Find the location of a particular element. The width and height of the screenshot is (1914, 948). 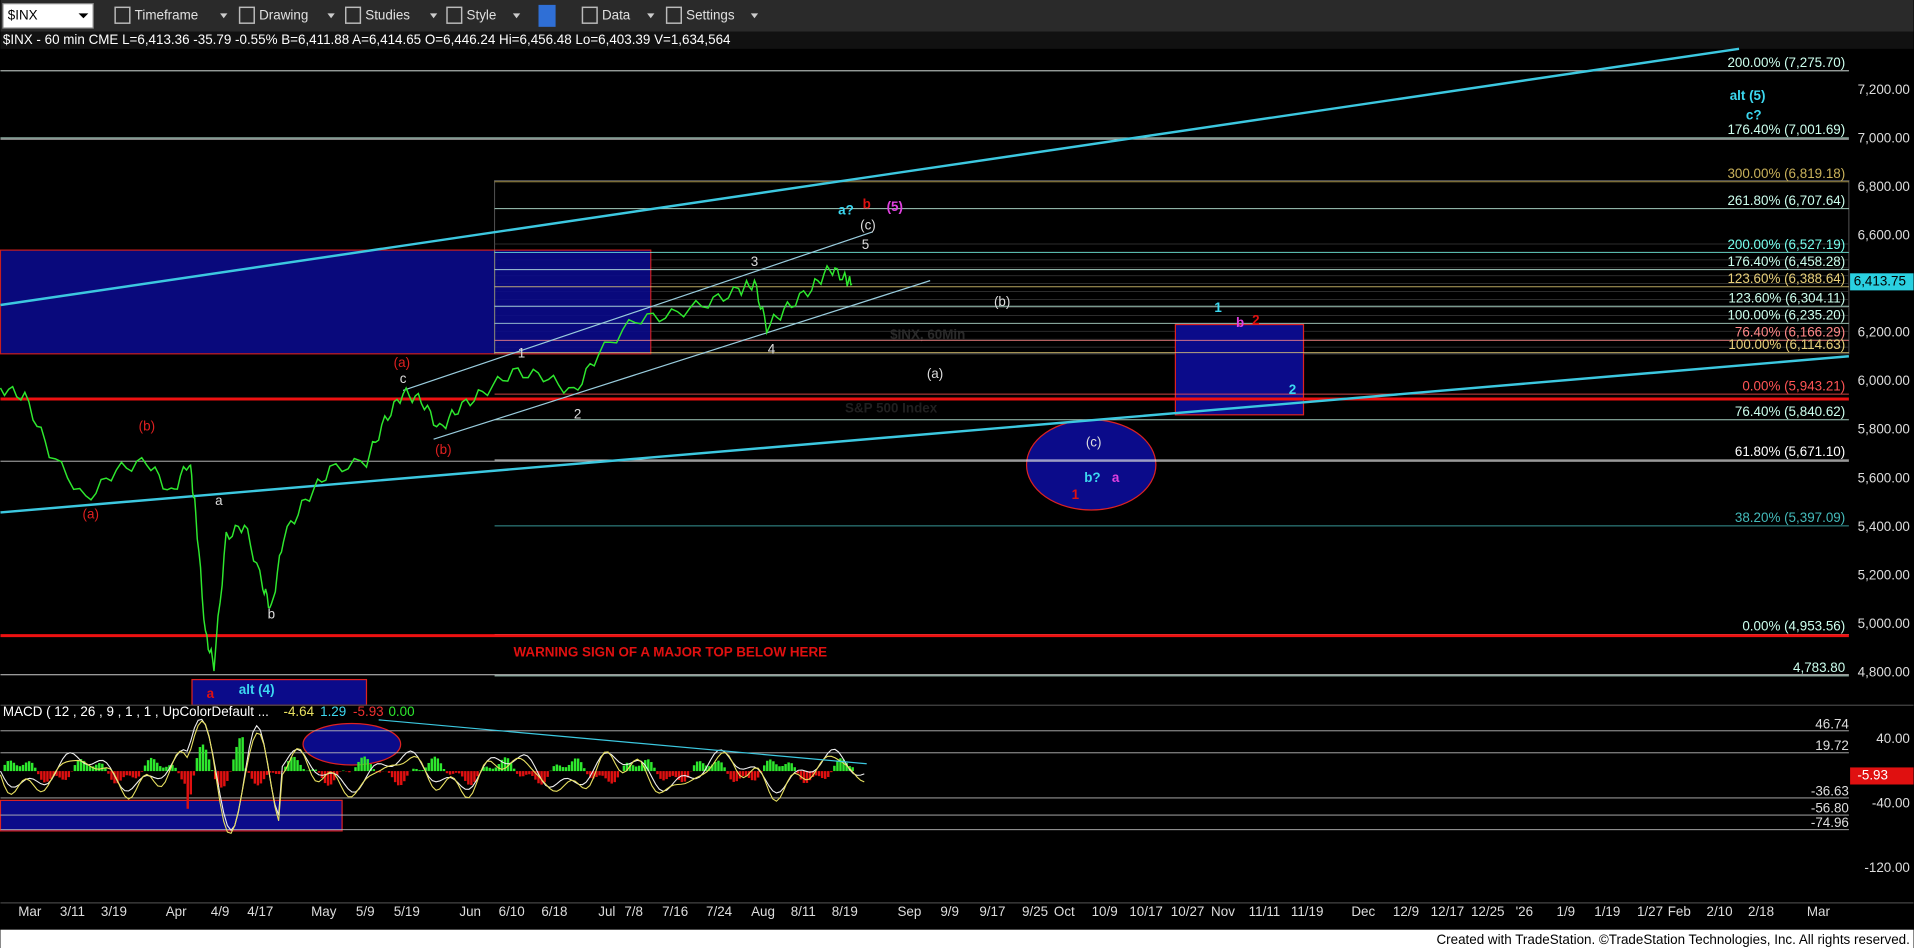

wave-label: 4 is located at coordinates (772, 349).